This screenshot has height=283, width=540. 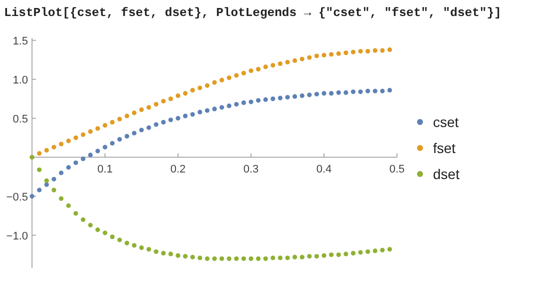 What do you see at coordinates (446, 122) in the screenshot?
I see `legend-label: cset` at bounding box center [446, 122].